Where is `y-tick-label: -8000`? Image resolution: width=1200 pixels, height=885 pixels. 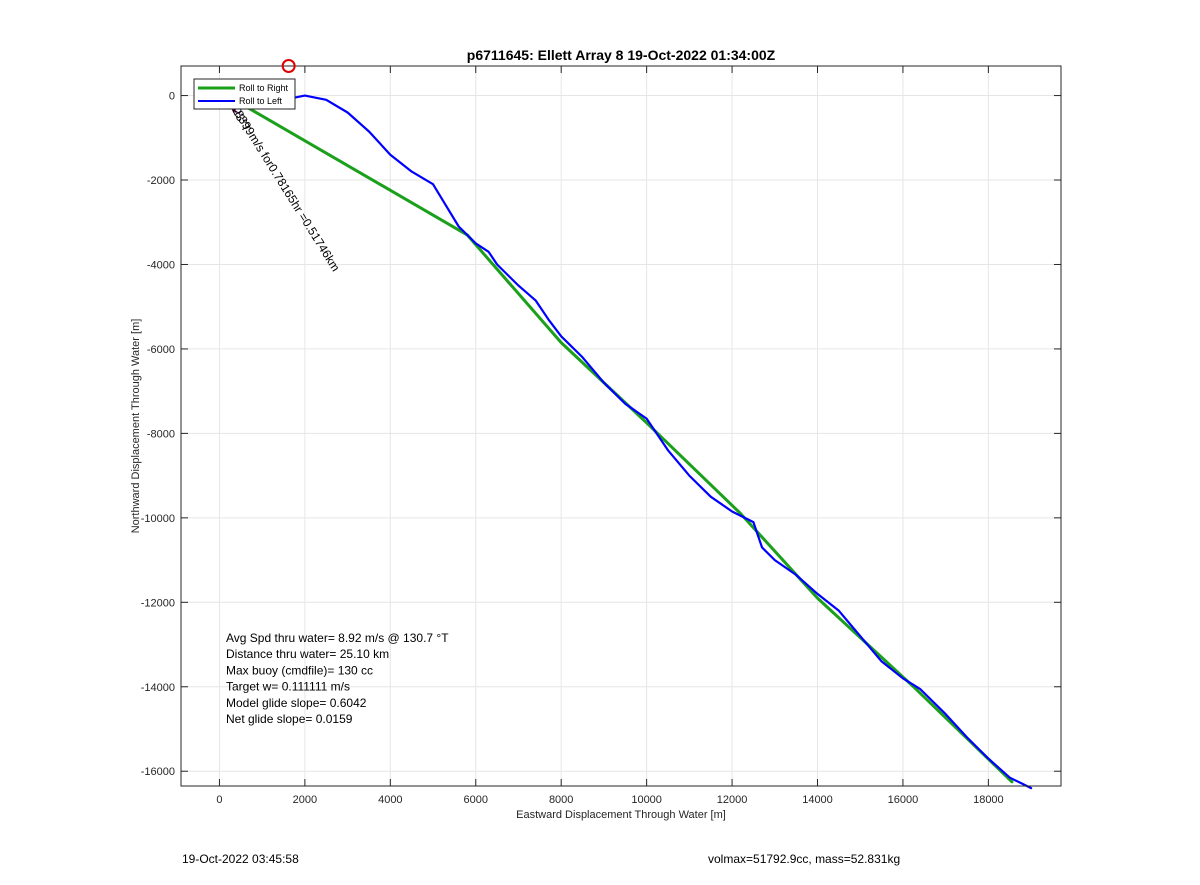 y-tick-label: -8000 is located at coordinates (161, 434).